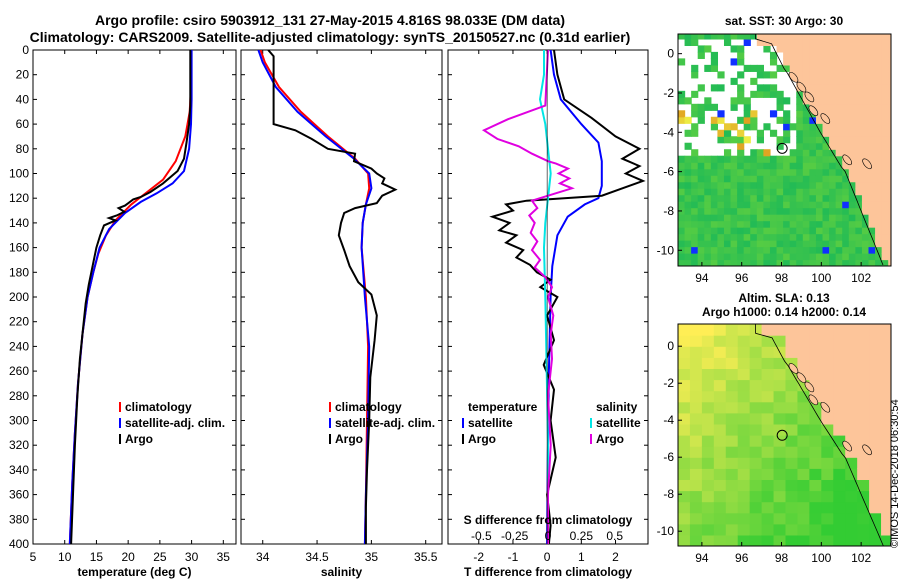 Image resolution: width=900 pixels, height=580 pixels. What do you see at coordinates (819, 150) in the screenshot?
I see `coastline` at bounding box center [819, 150].